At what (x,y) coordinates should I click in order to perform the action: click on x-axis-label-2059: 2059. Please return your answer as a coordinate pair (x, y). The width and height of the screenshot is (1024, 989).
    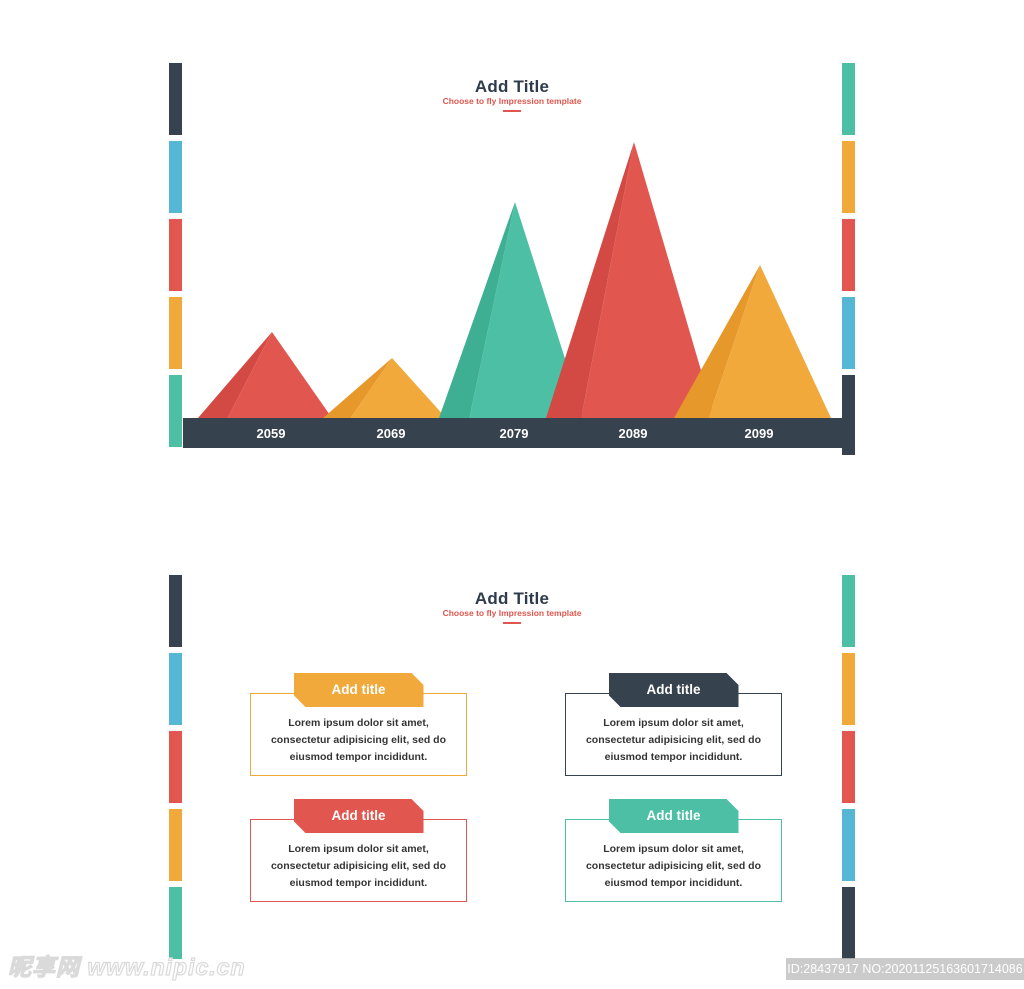
    Looking at the image, I should click on (271, 433).